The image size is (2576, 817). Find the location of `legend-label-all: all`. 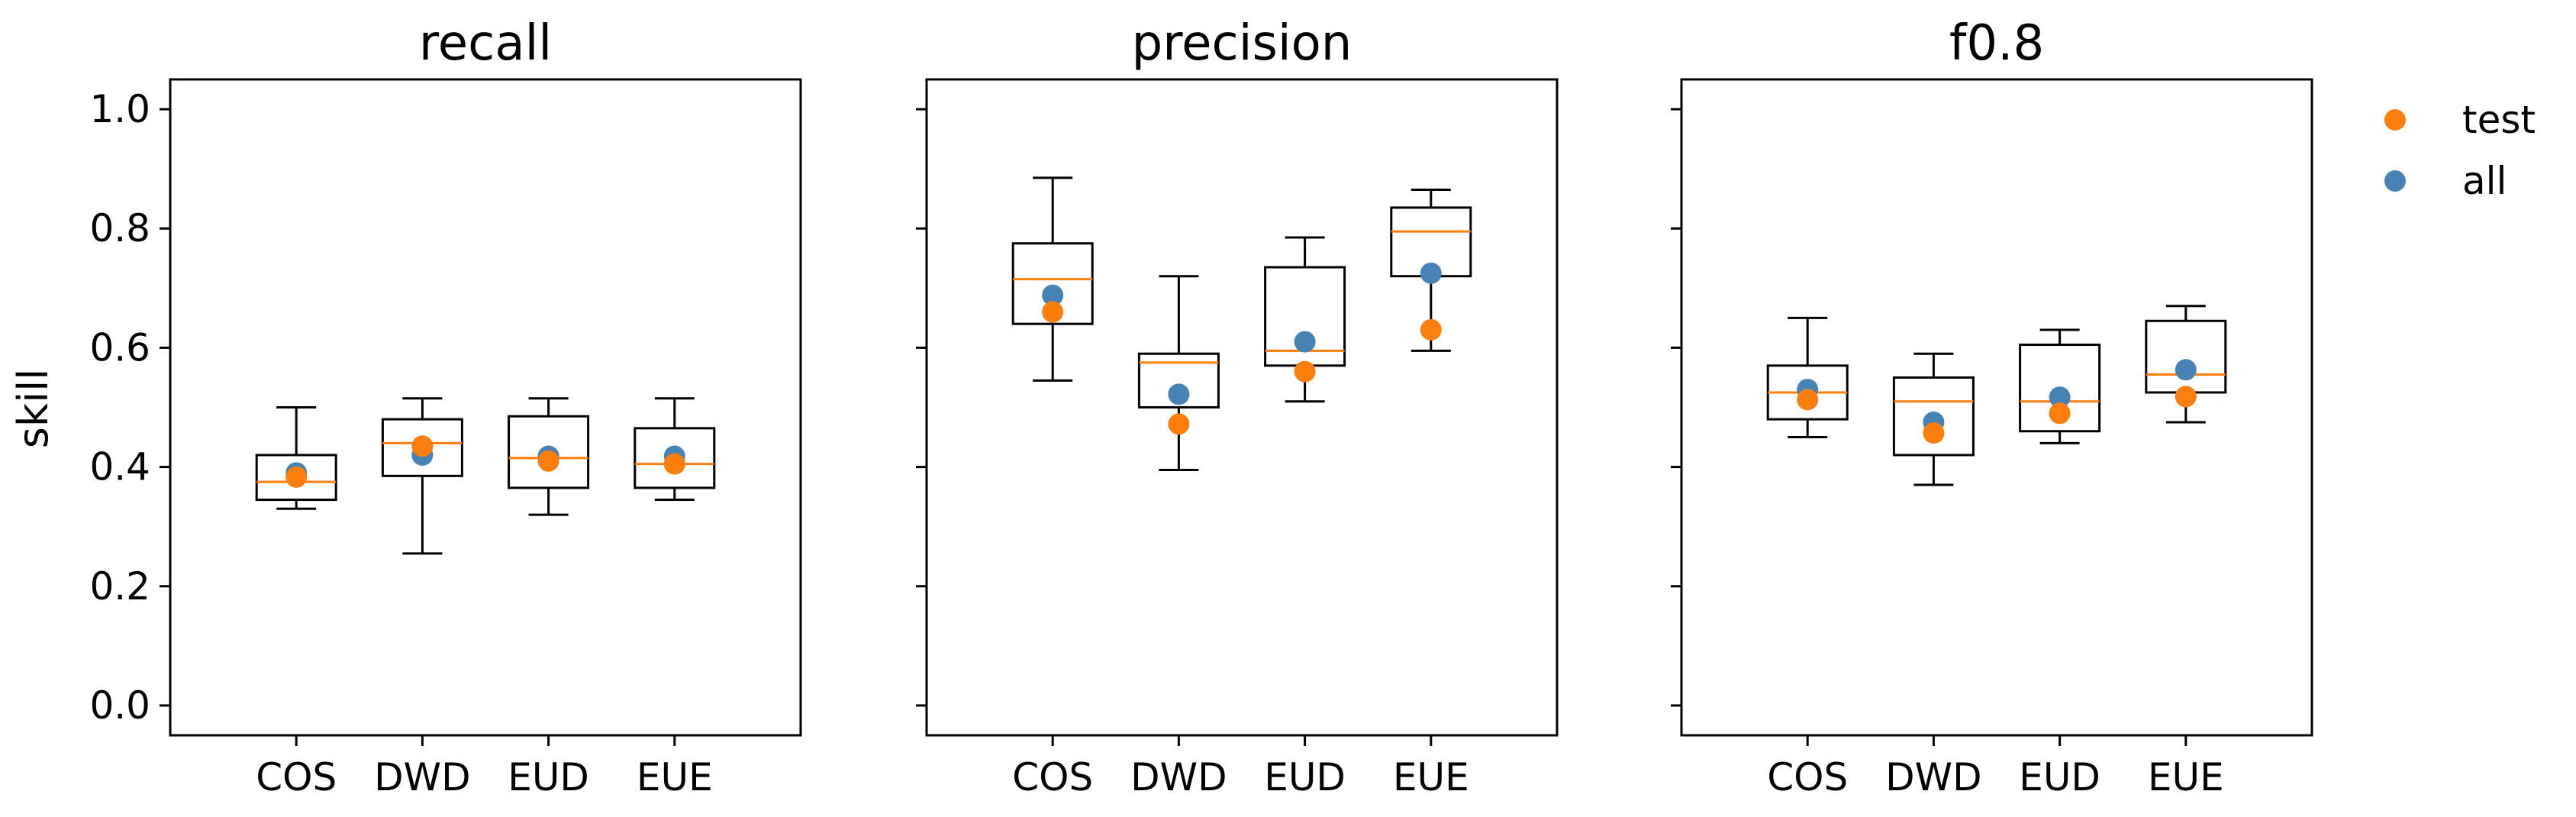

legend-label-all: all is located at coordinates (2485, 181).